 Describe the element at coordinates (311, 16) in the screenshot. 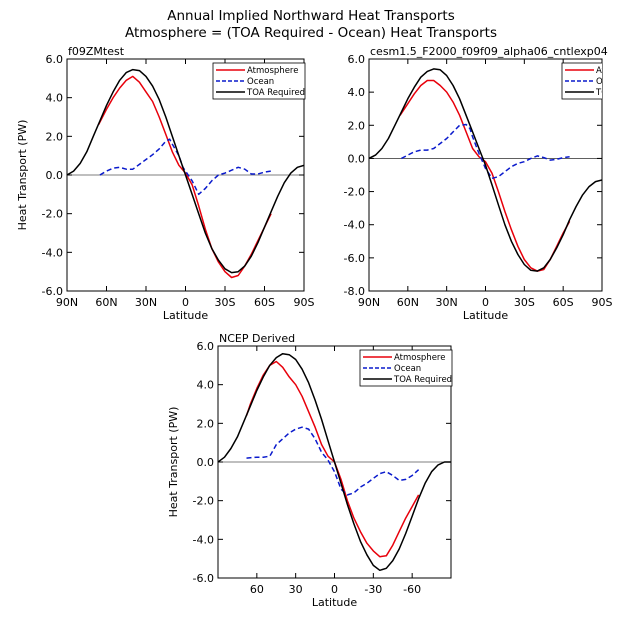

I see `figure-title-line1: Annual Implied Northward Heat Transports` at that location.